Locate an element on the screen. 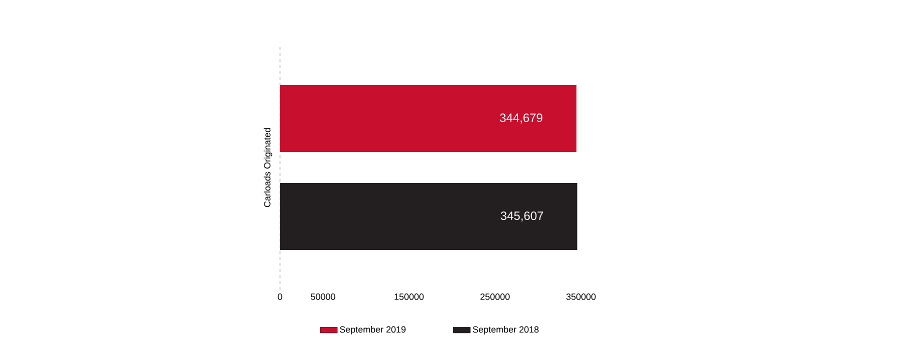 Image resolution: width=900 pixels, height=350 pixels. x-tick-label: 250000 is located at coordinates (495, 297).